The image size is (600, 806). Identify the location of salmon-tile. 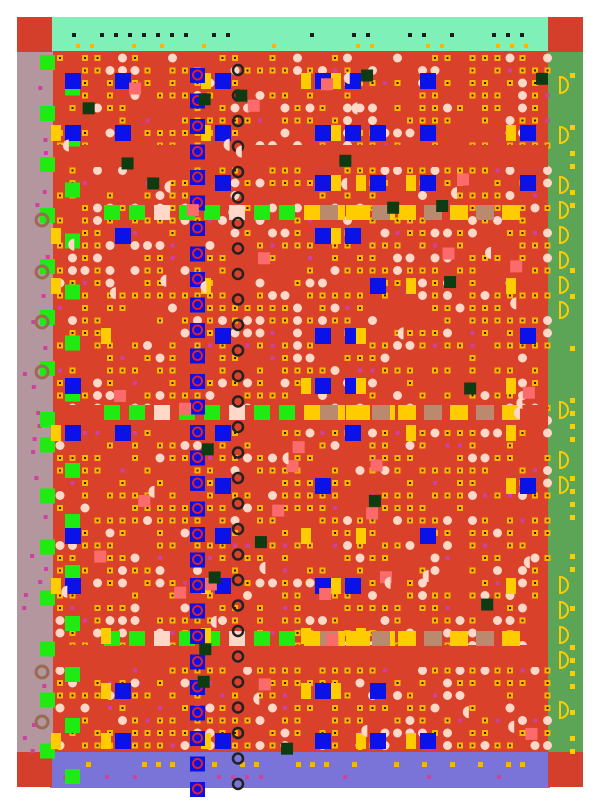
(100, 556).